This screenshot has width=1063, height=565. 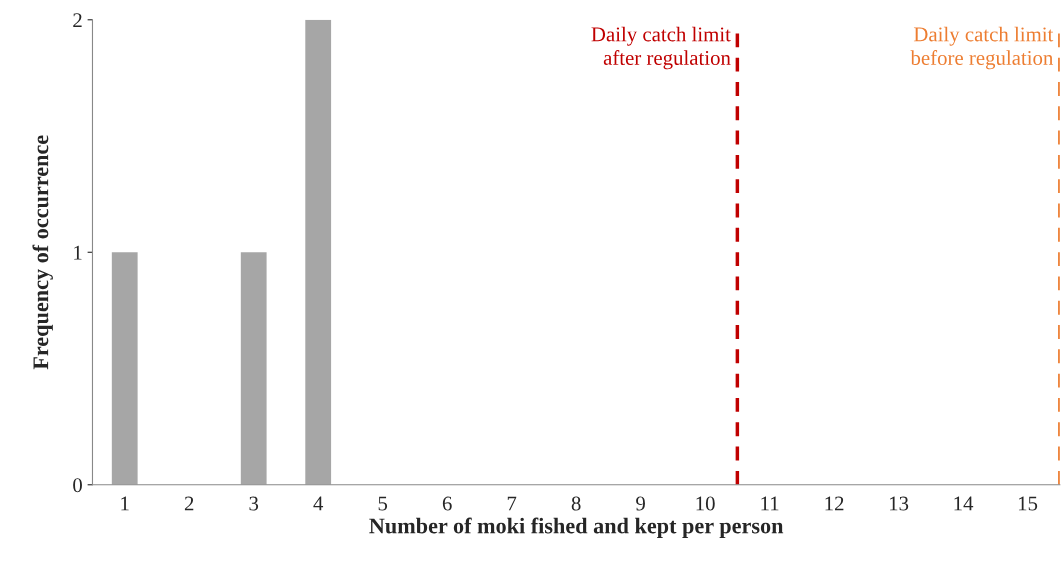 What do you see at coordinates (661, 48) in the screenshot?
I see `ref-line-label: Daily catch limit after regulation` at bounding box center [661, 48].